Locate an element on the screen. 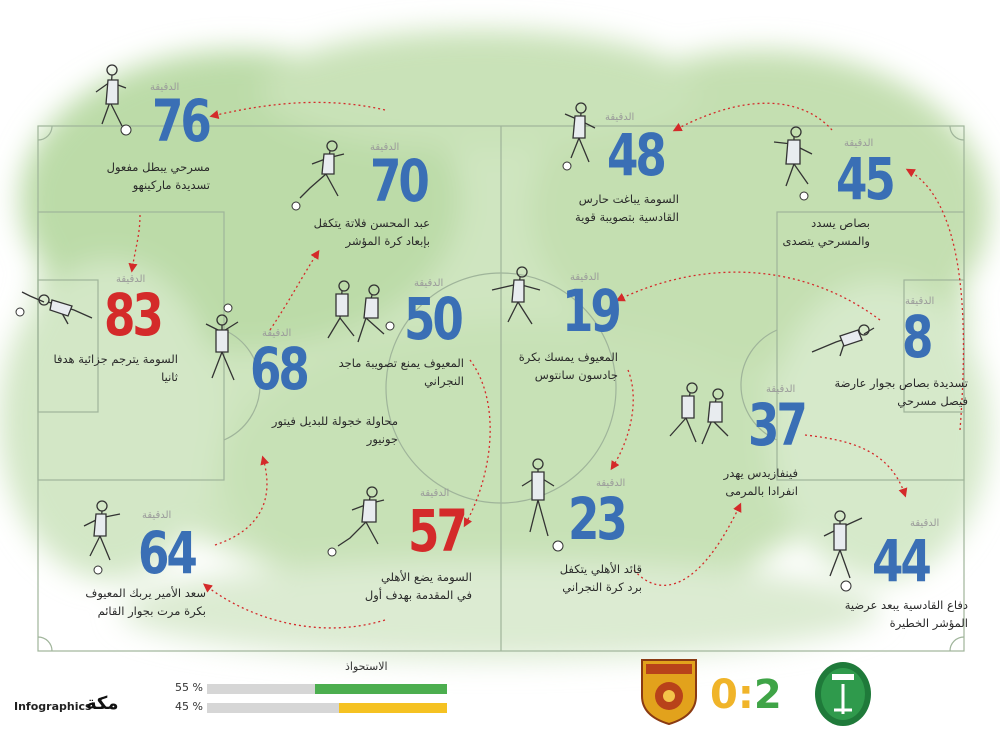 This screenshot has height=738, width=1000. desc-line-1: عبد المحسن فلاتة يتكفل is located at coordinates (371, 223).